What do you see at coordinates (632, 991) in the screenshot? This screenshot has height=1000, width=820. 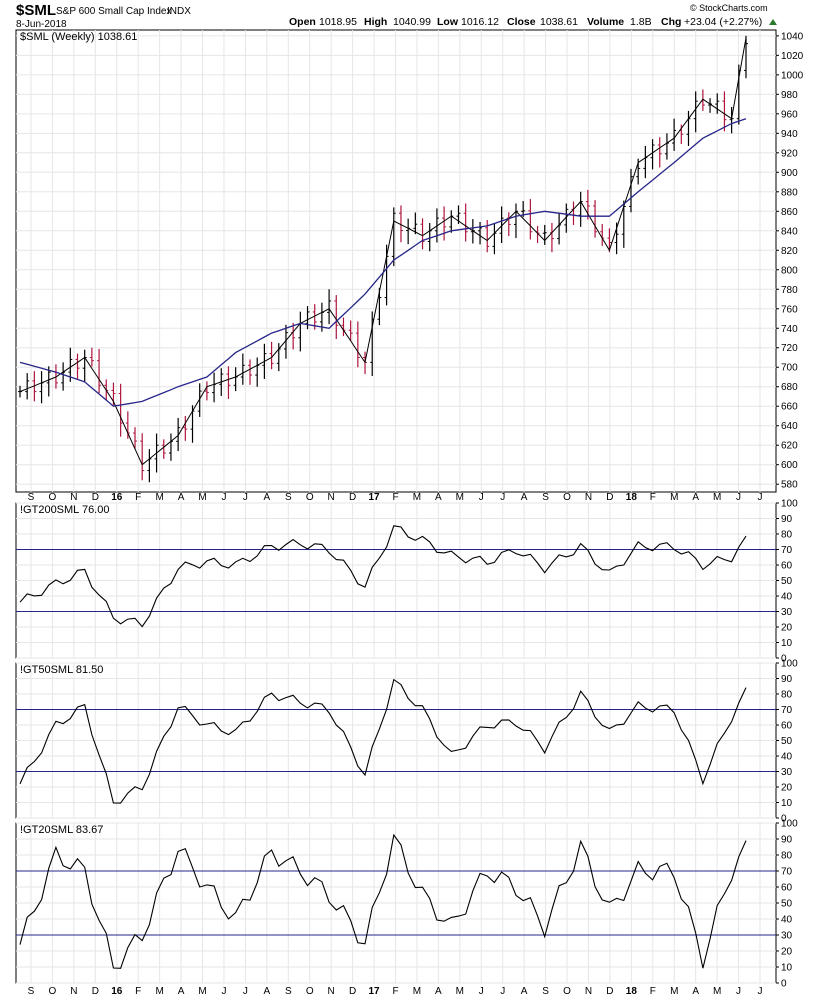 I see `x-tick-label: 18` at bounding box center [632, 991].